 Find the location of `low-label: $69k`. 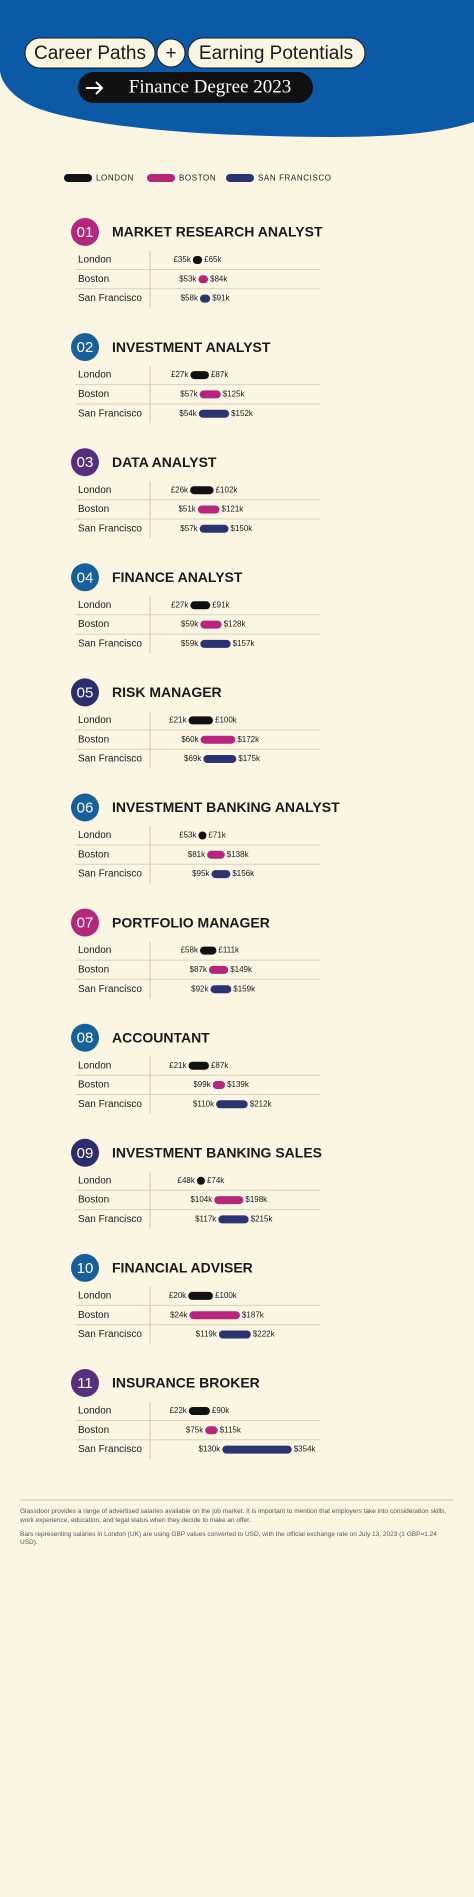

low-label: $69k is located at coordinates (193, 758).